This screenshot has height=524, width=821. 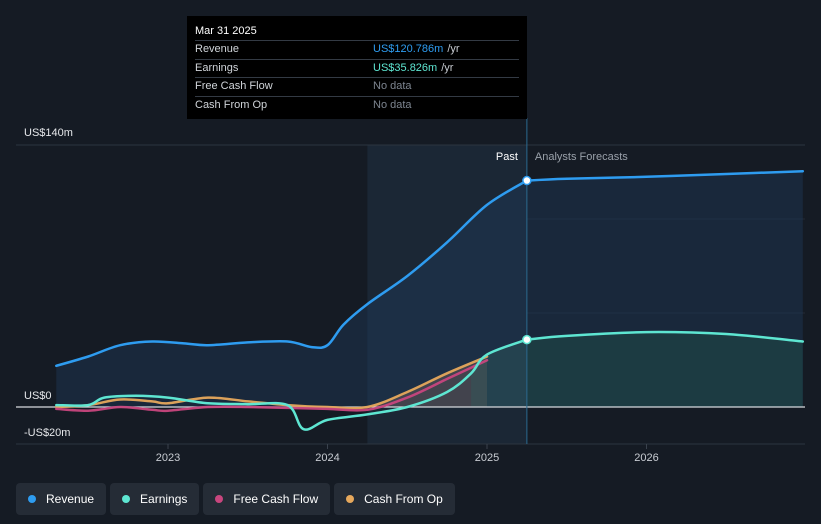 What do you see at coordinates (357, 105) in the screenshot?
I see `tooltip-row-cash-from-op: Cash From Op No data` at bounding box center [357, 105].